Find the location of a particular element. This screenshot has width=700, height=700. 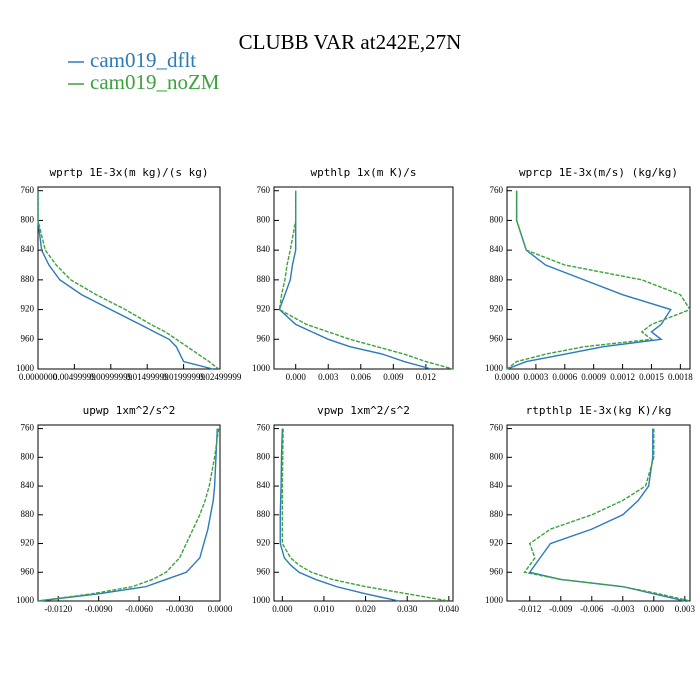

panel-title: wprtp 1E-3x(m kg)/(s kg) is located at coordinates (129, 172).